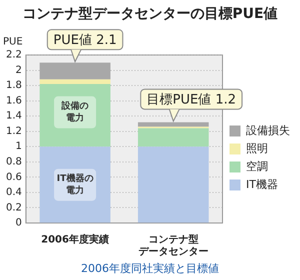 The width and height of the screenshot is (300, 280). What do you see at coordinates (14, 162) in the screenshot?
I see `y-tick-label: 0.8` at bounding box center [14, 162].